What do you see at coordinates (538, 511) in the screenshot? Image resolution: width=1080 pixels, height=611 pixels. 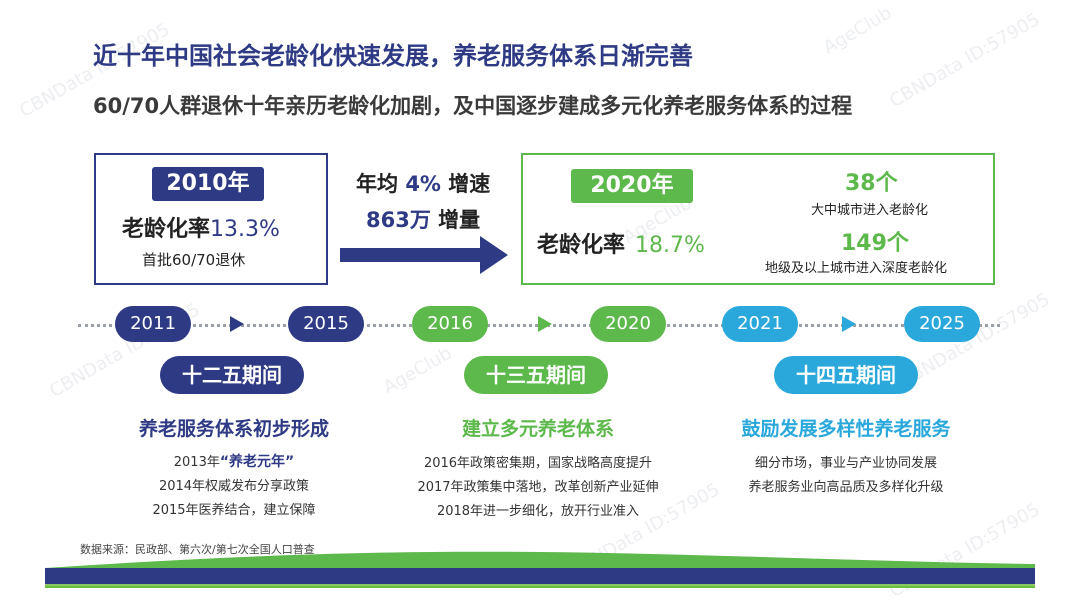 I see `detail-line: 2018年进一步细化，放开行业准入` at bounding box center [538, 511].